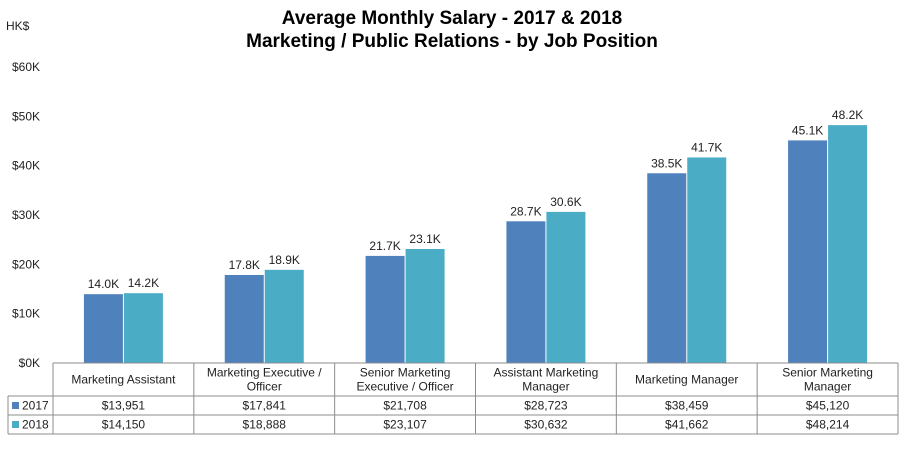 This screenshot has height=449, width=904. Describe the element at coordinates (284, 260) in the screenshot. I see `data-label: 18.9K` at that location.